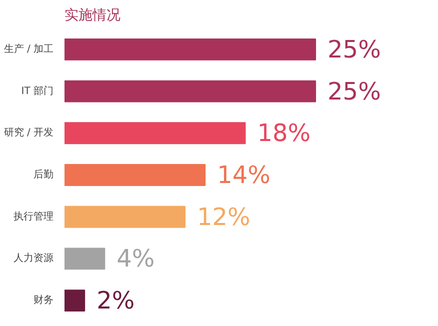 The image size is (438, 326). What do you see at coordinates (135, 258) in the screenshot?
I see `data-label: 4%` at bounding box center [135, 258].